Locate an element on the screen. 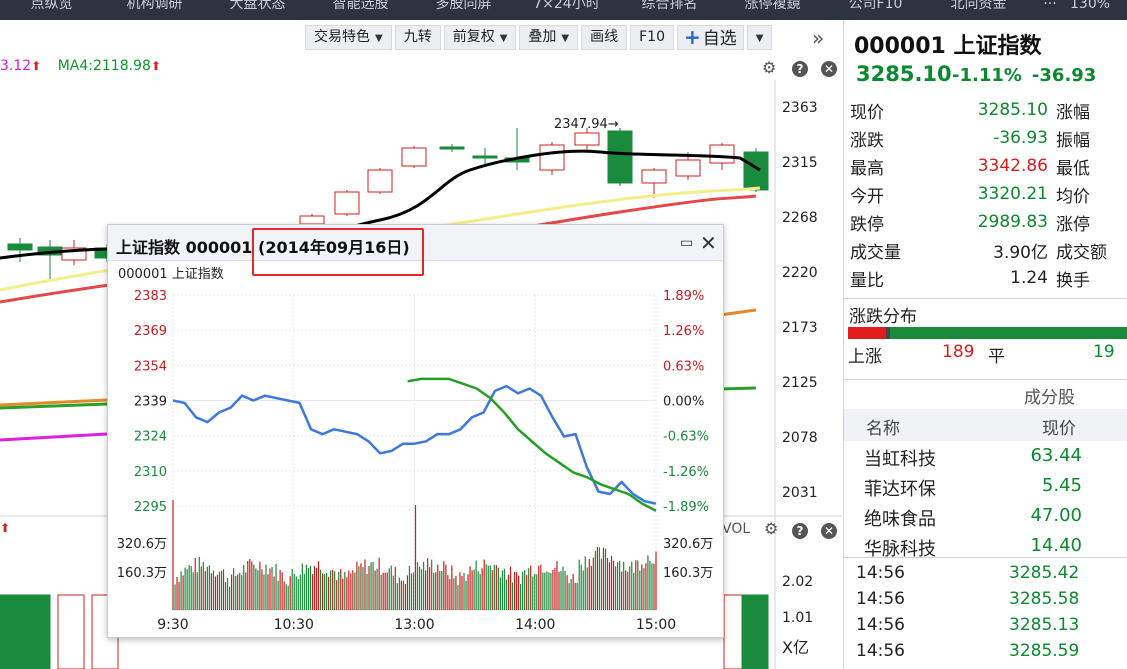 This screenshot has height=669, width=1127. toolbar-button: 画线 is located at coordinates (604, 37).